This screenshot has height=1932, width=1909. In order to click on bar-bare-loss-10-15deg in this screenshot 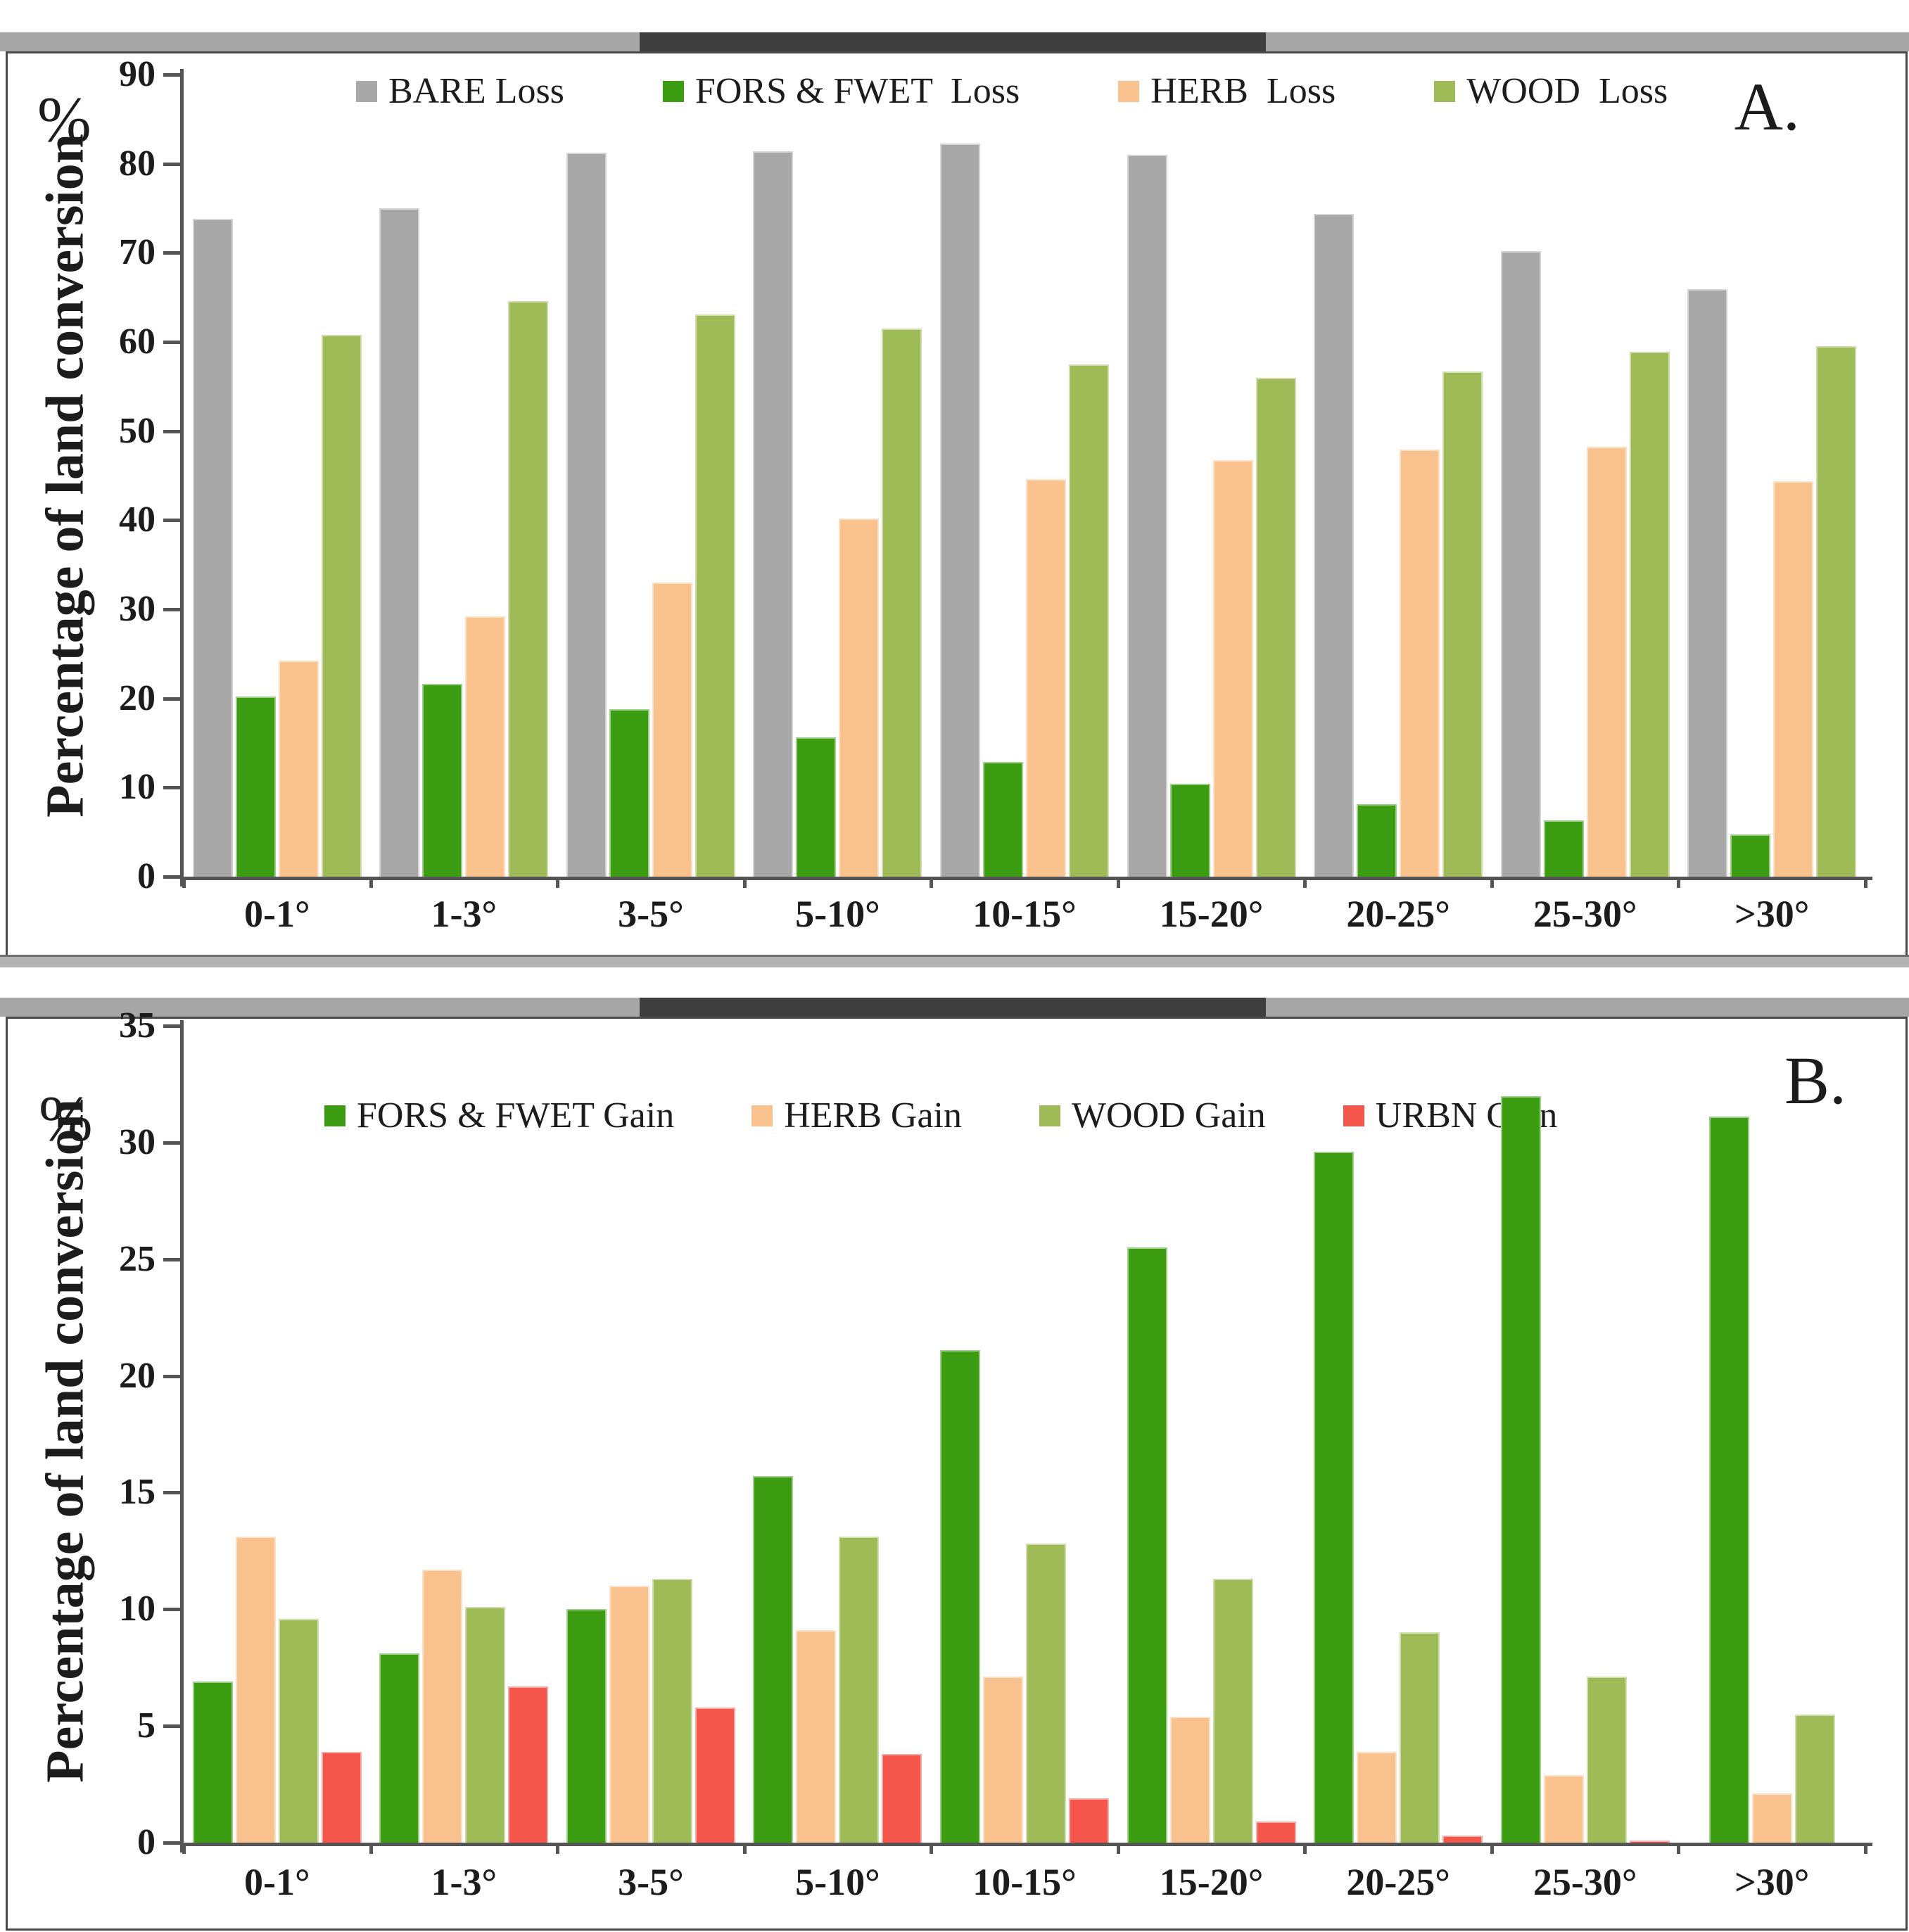, I will do `click(959, 510)`.